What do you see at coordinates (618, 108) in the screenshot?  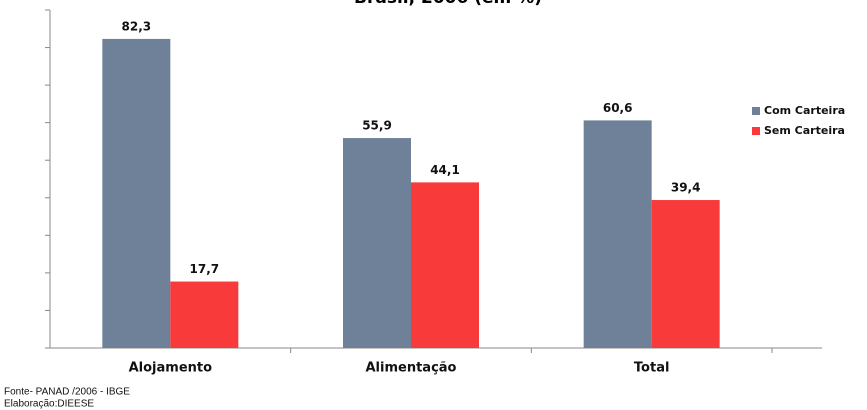 I see `value-label: 60,6` at bounding box center [618, 108].